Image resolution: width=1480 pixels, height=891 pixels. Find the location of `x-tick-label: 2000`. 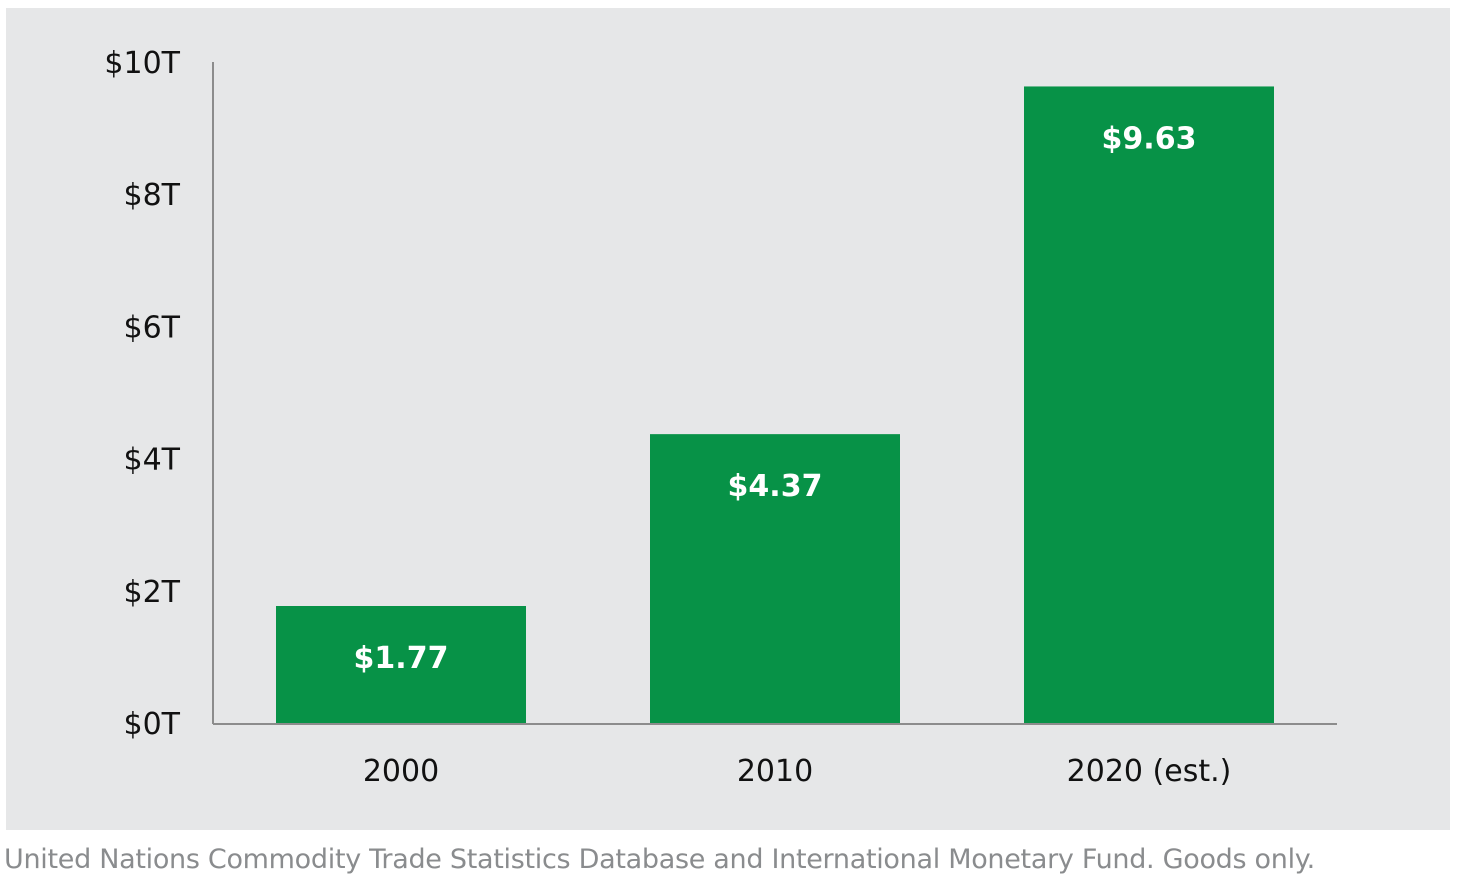

x-tick-label: 2000 is located at coordinates (401, 771).